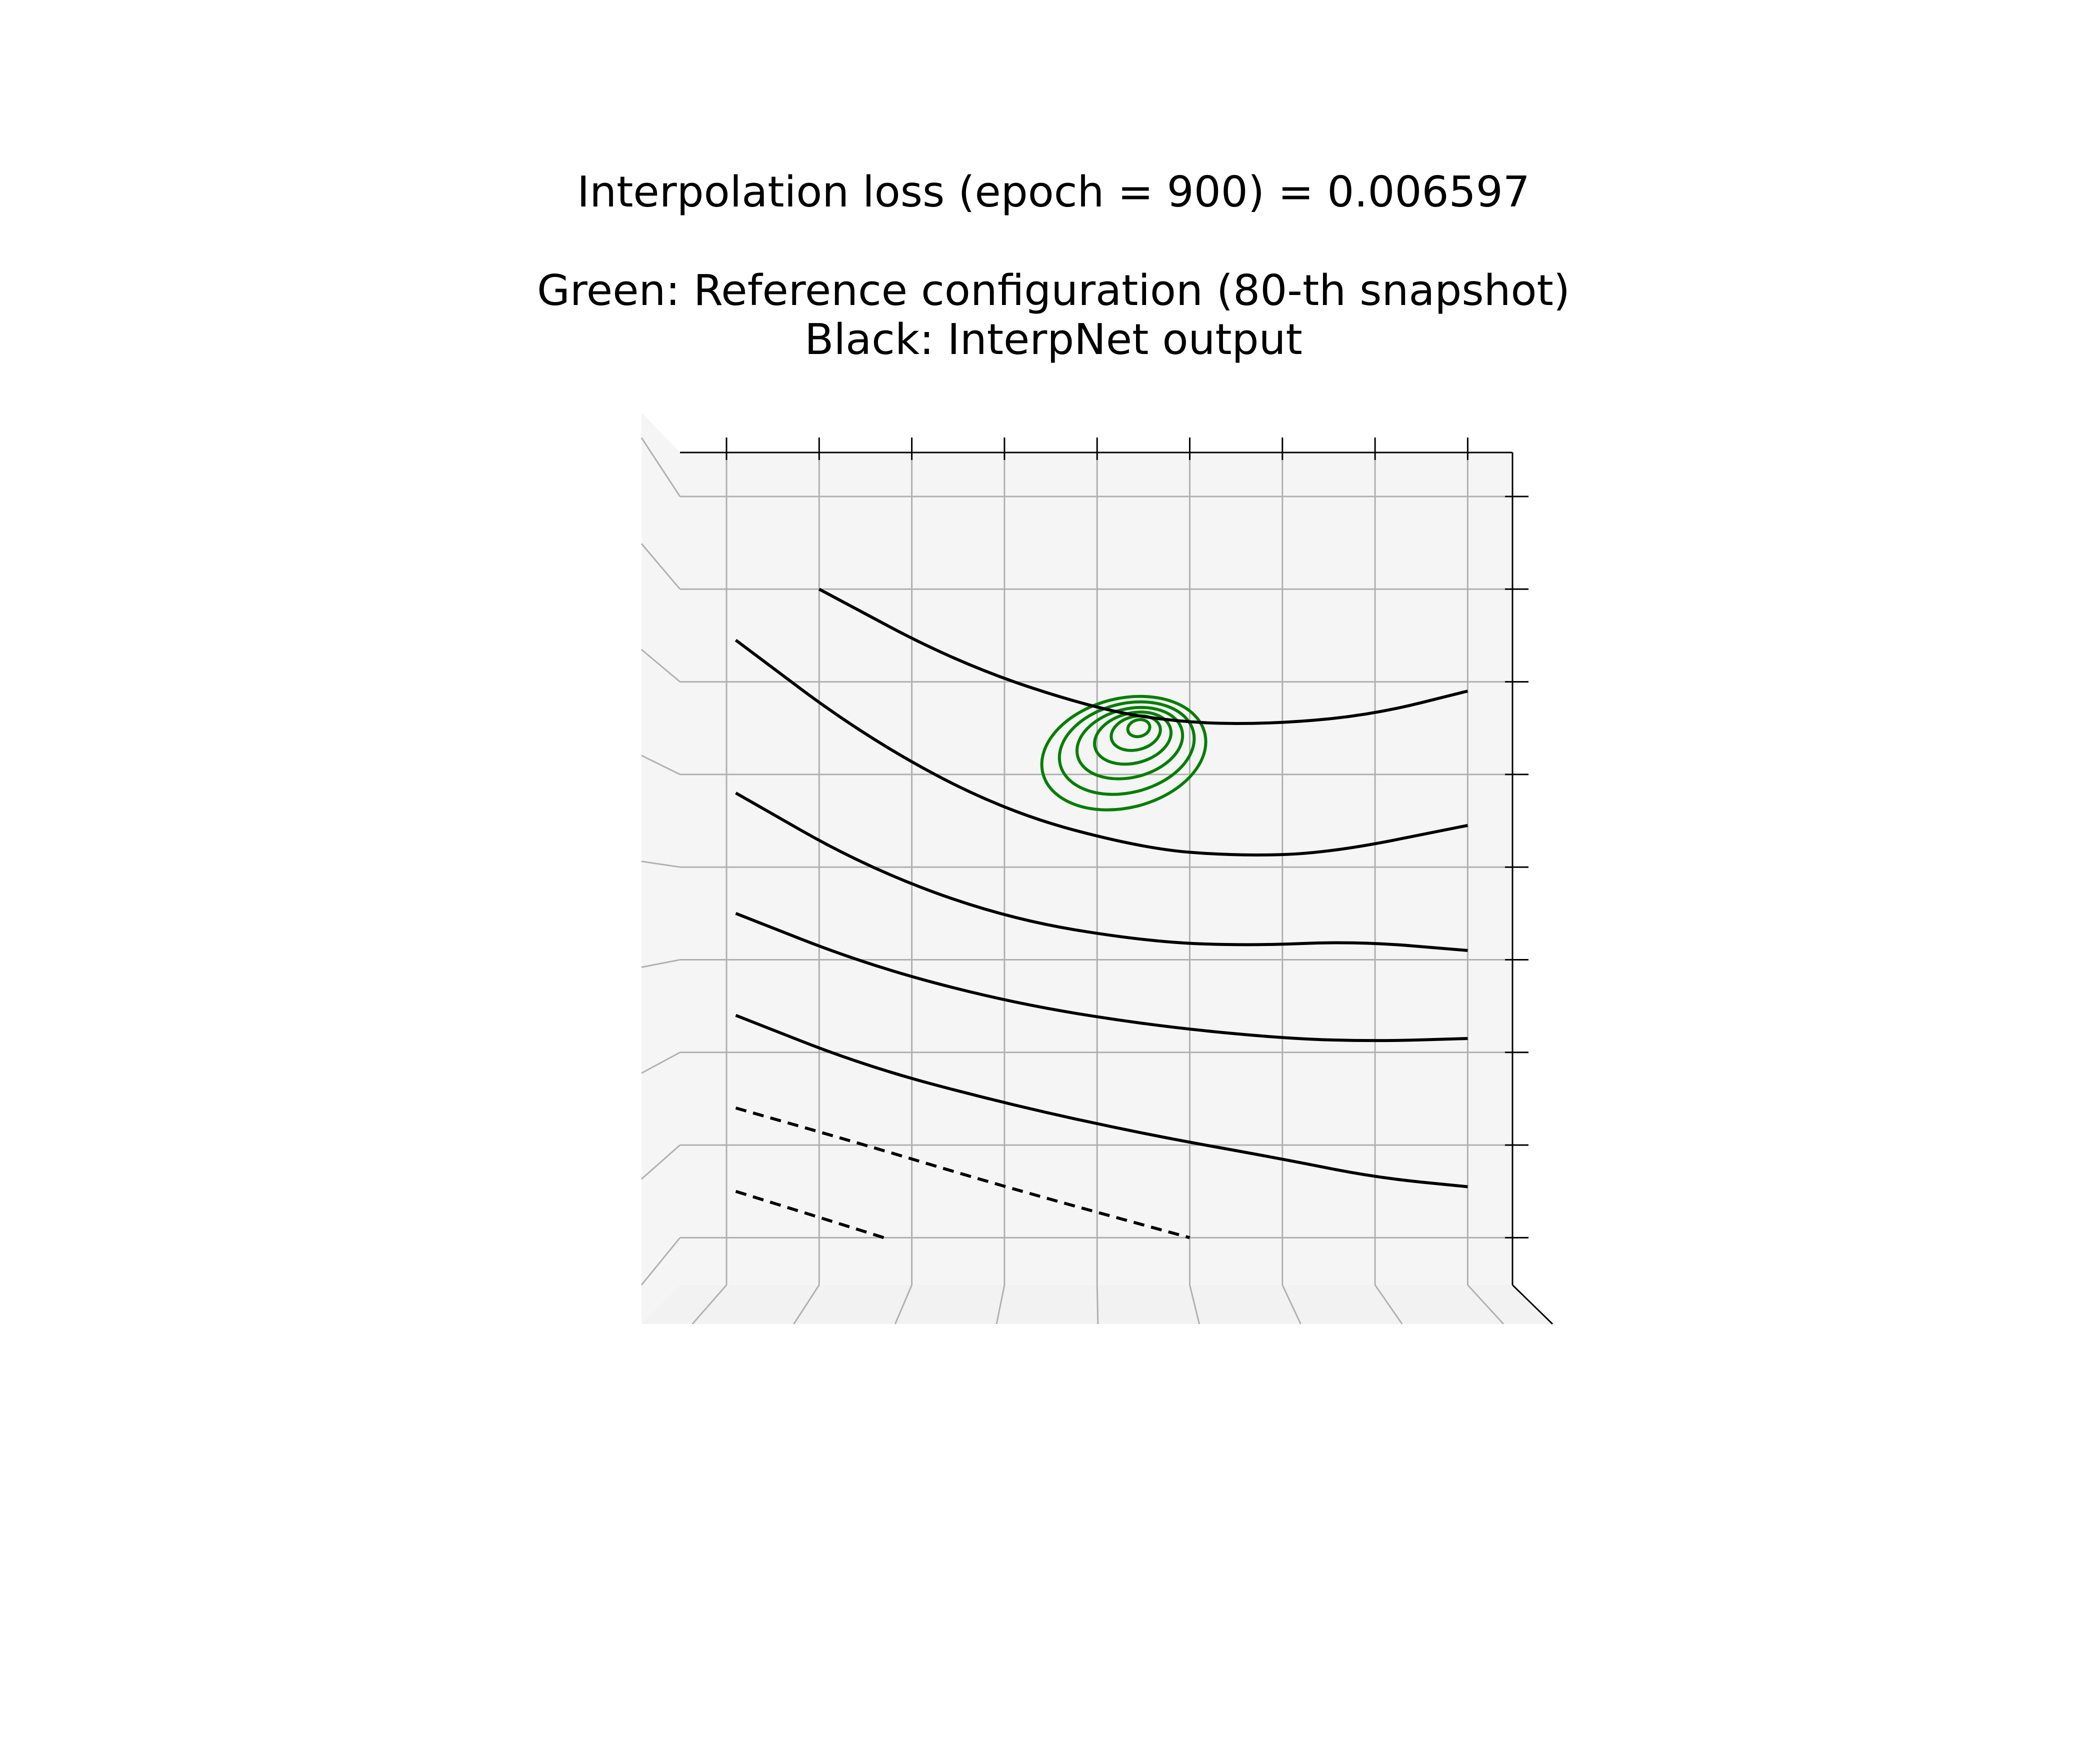  I want to click on chart-title-black-legend: Black: InterpNet output, so click(1053, 339).